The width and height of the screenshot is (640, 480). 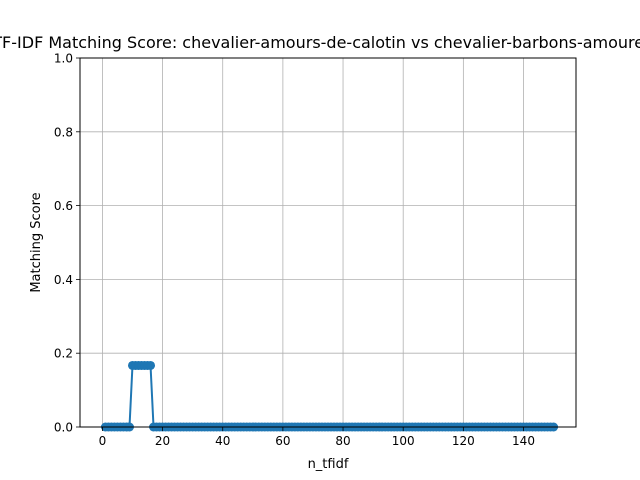 I want to click on x-tick-label: 80, so click(x=342, y=441).